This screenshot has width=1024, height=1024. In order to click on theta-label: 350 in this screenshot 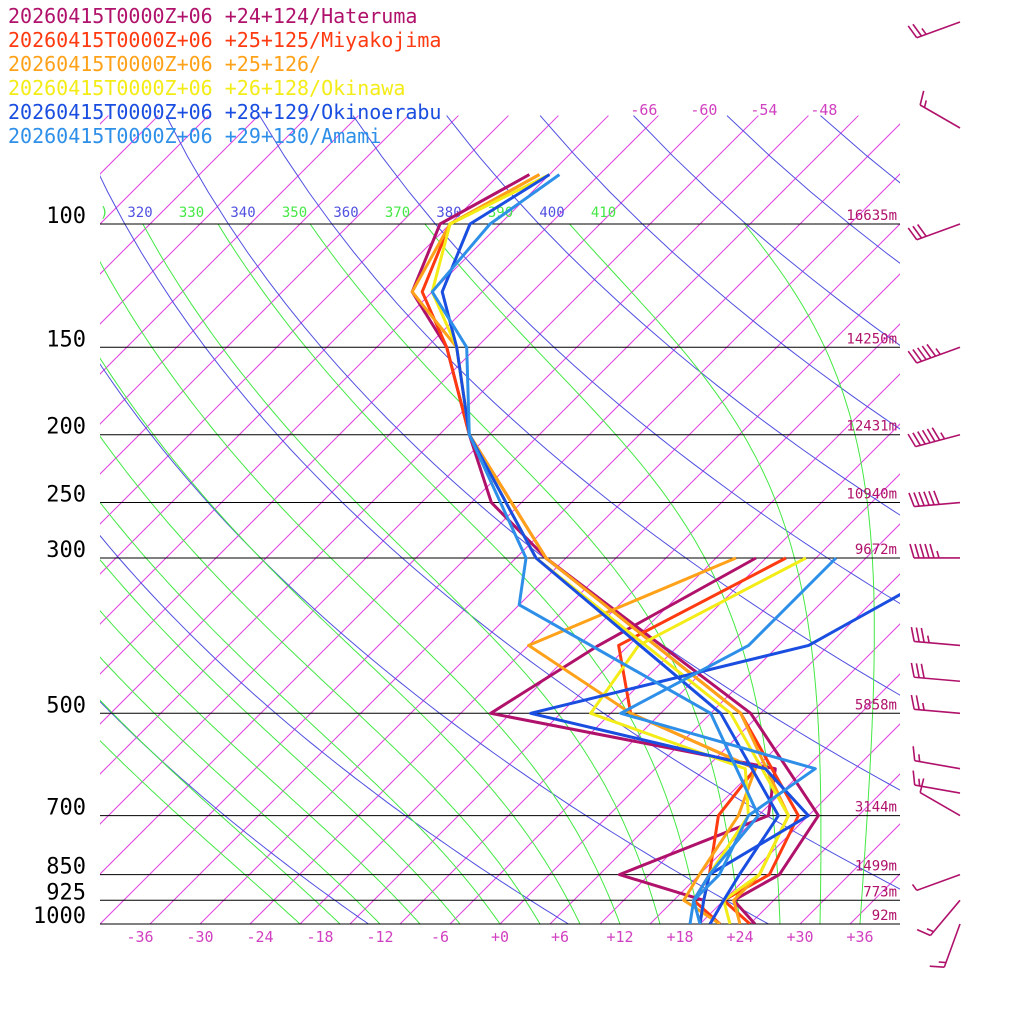, I will do `click(294, 213)`.